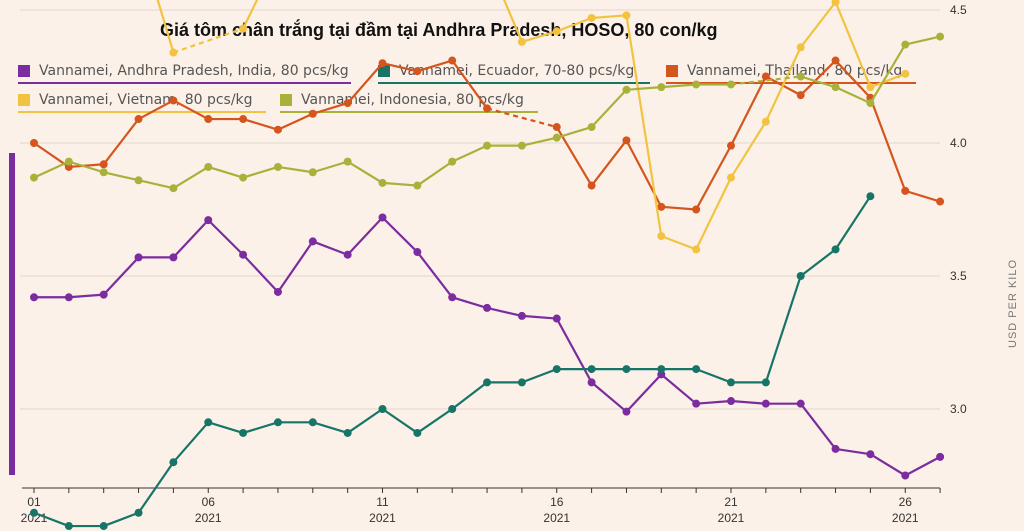 This screenshot has height=531, width=1024. I want to click on left-accent-bar, so click(12, 314).